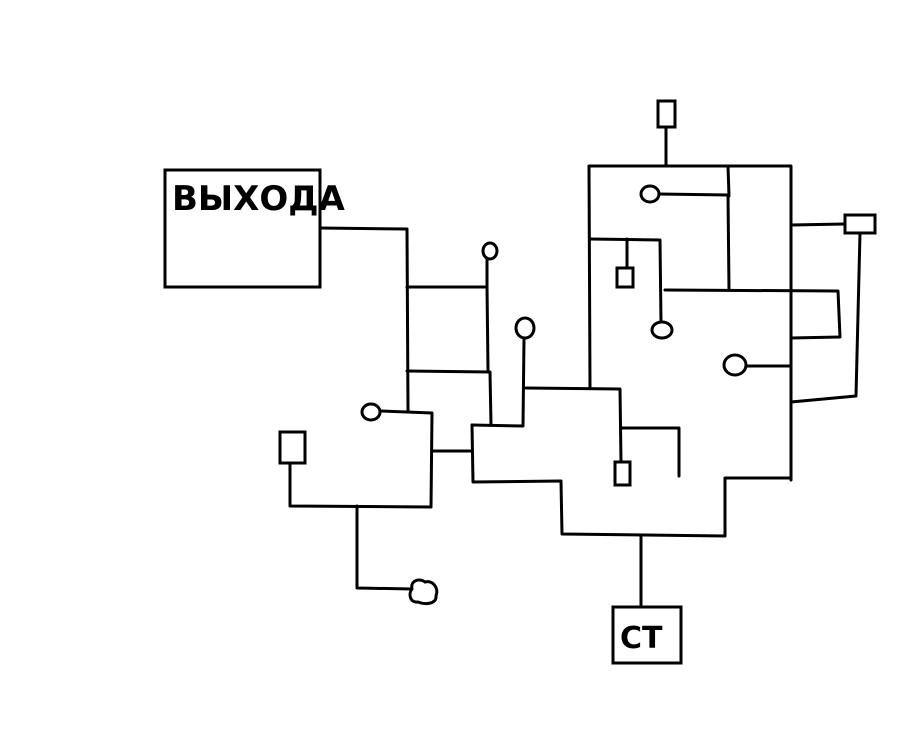 The width and height of the screenshot is (905, 732). What do you see at coordinates (554, 303) in the screenshot?
I see `circle-markers` at bounding box center [554, 303].